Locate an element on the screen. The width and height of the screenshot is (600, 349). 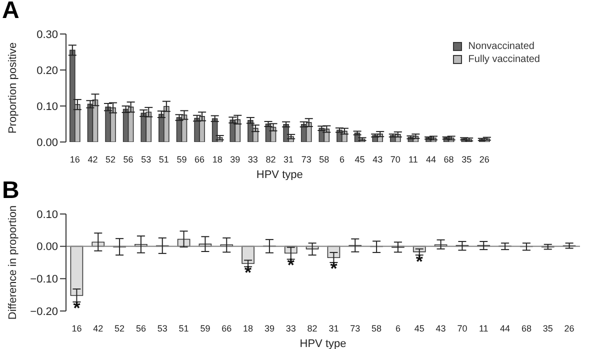
legend-label: Fully vaccinated is located at coordinates (504, 59).